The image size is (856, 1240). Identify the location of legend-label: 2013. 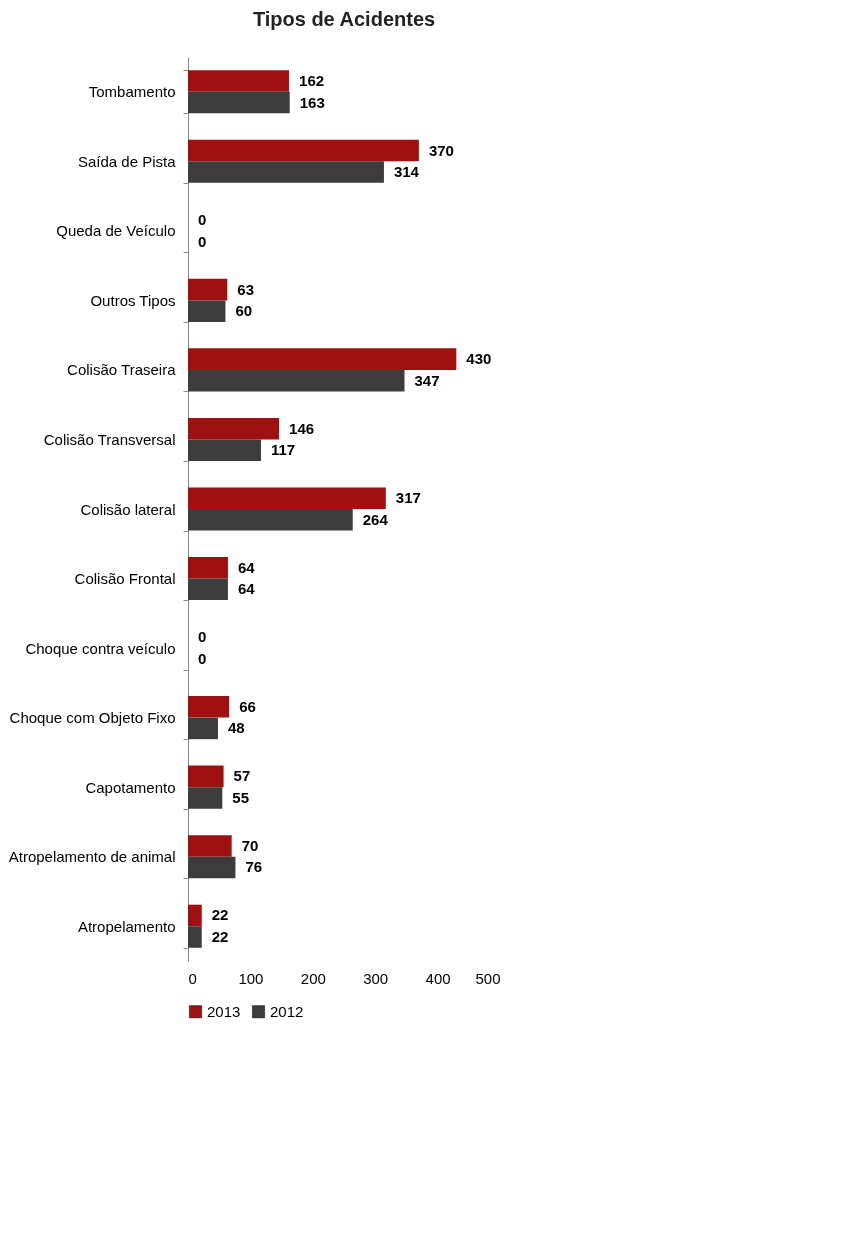
(224, 1011).